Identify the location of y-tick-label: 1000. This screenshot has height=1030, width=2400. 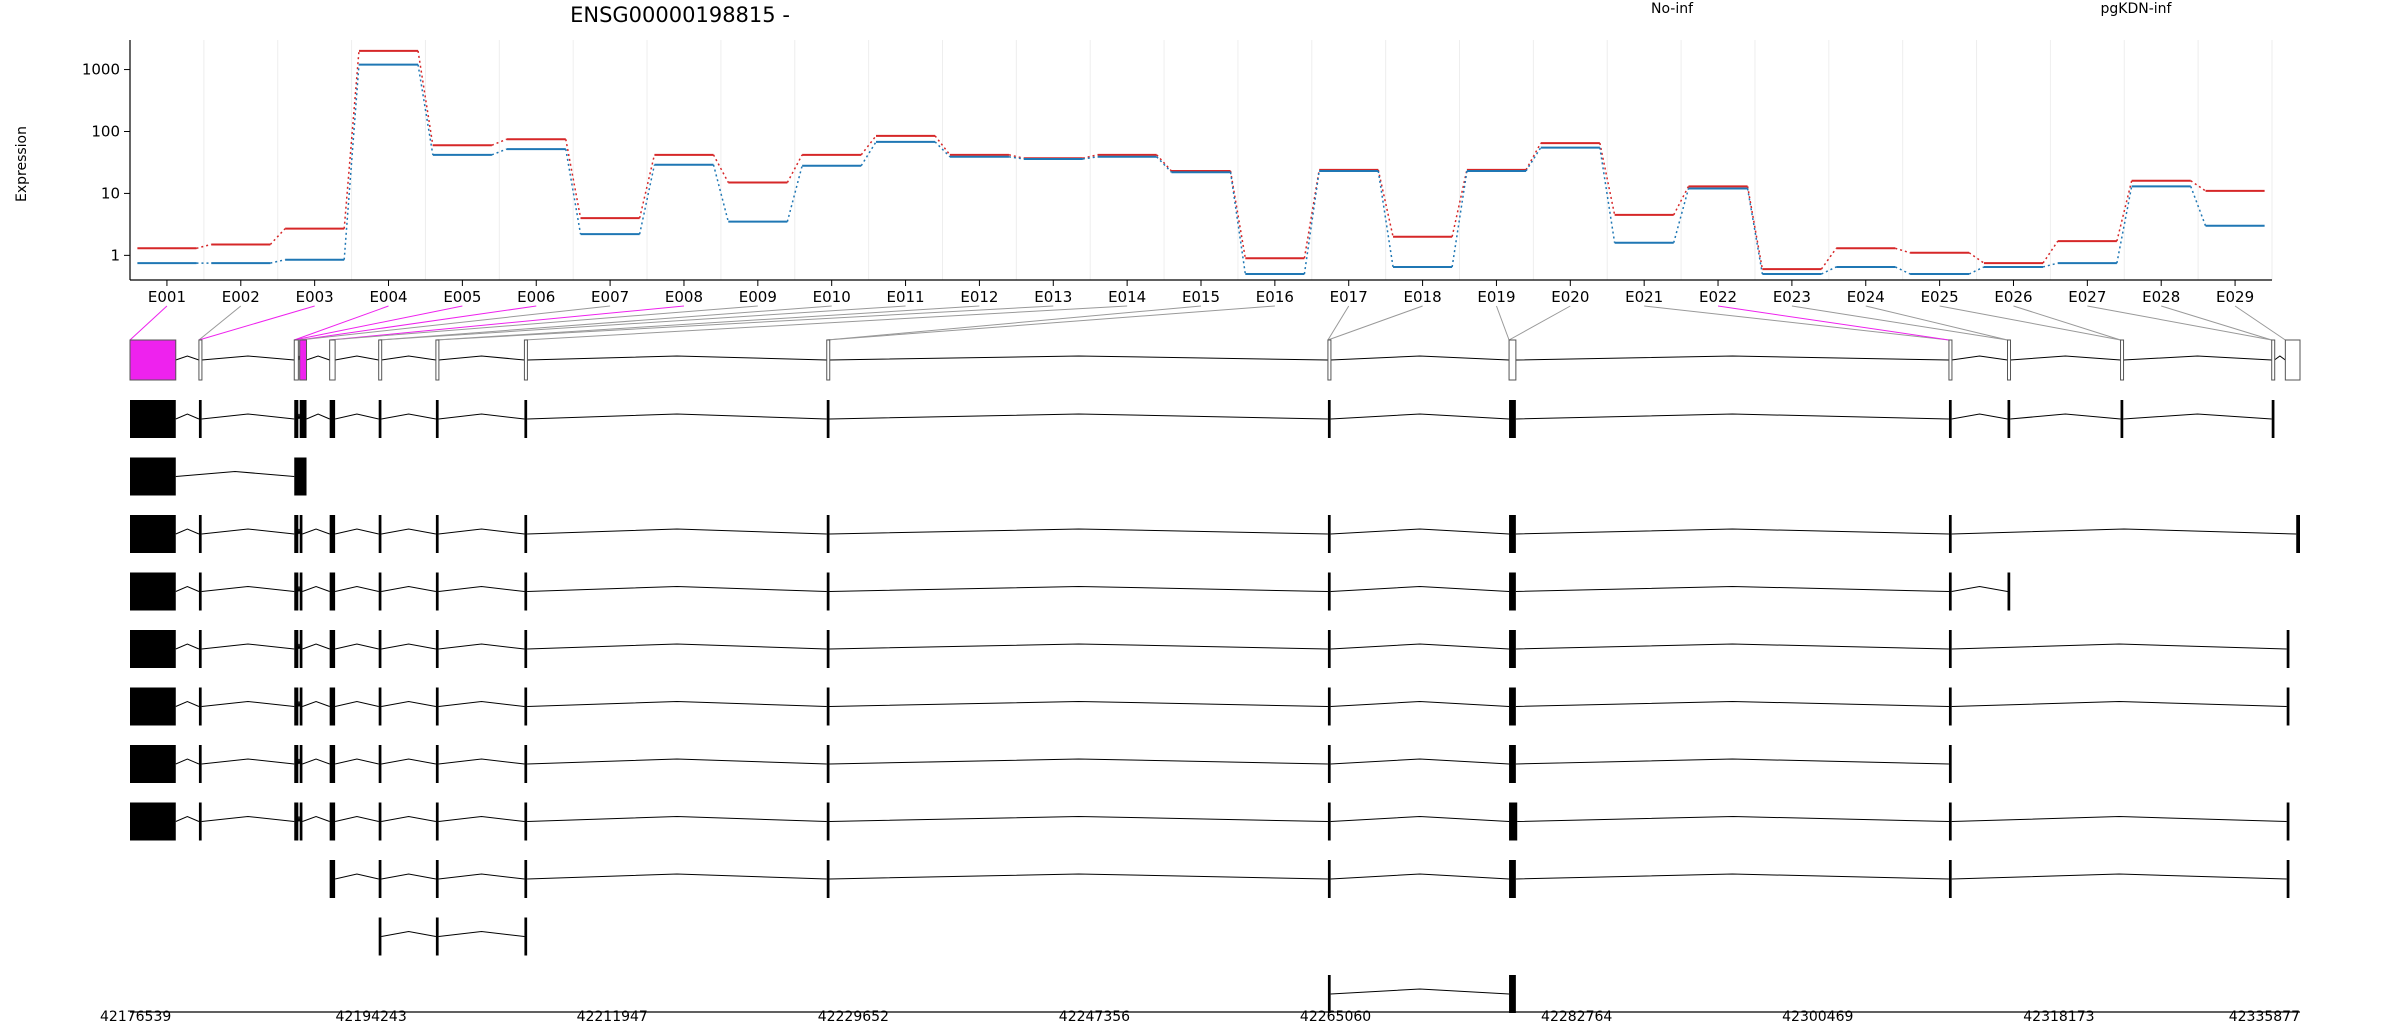
(101, 70).